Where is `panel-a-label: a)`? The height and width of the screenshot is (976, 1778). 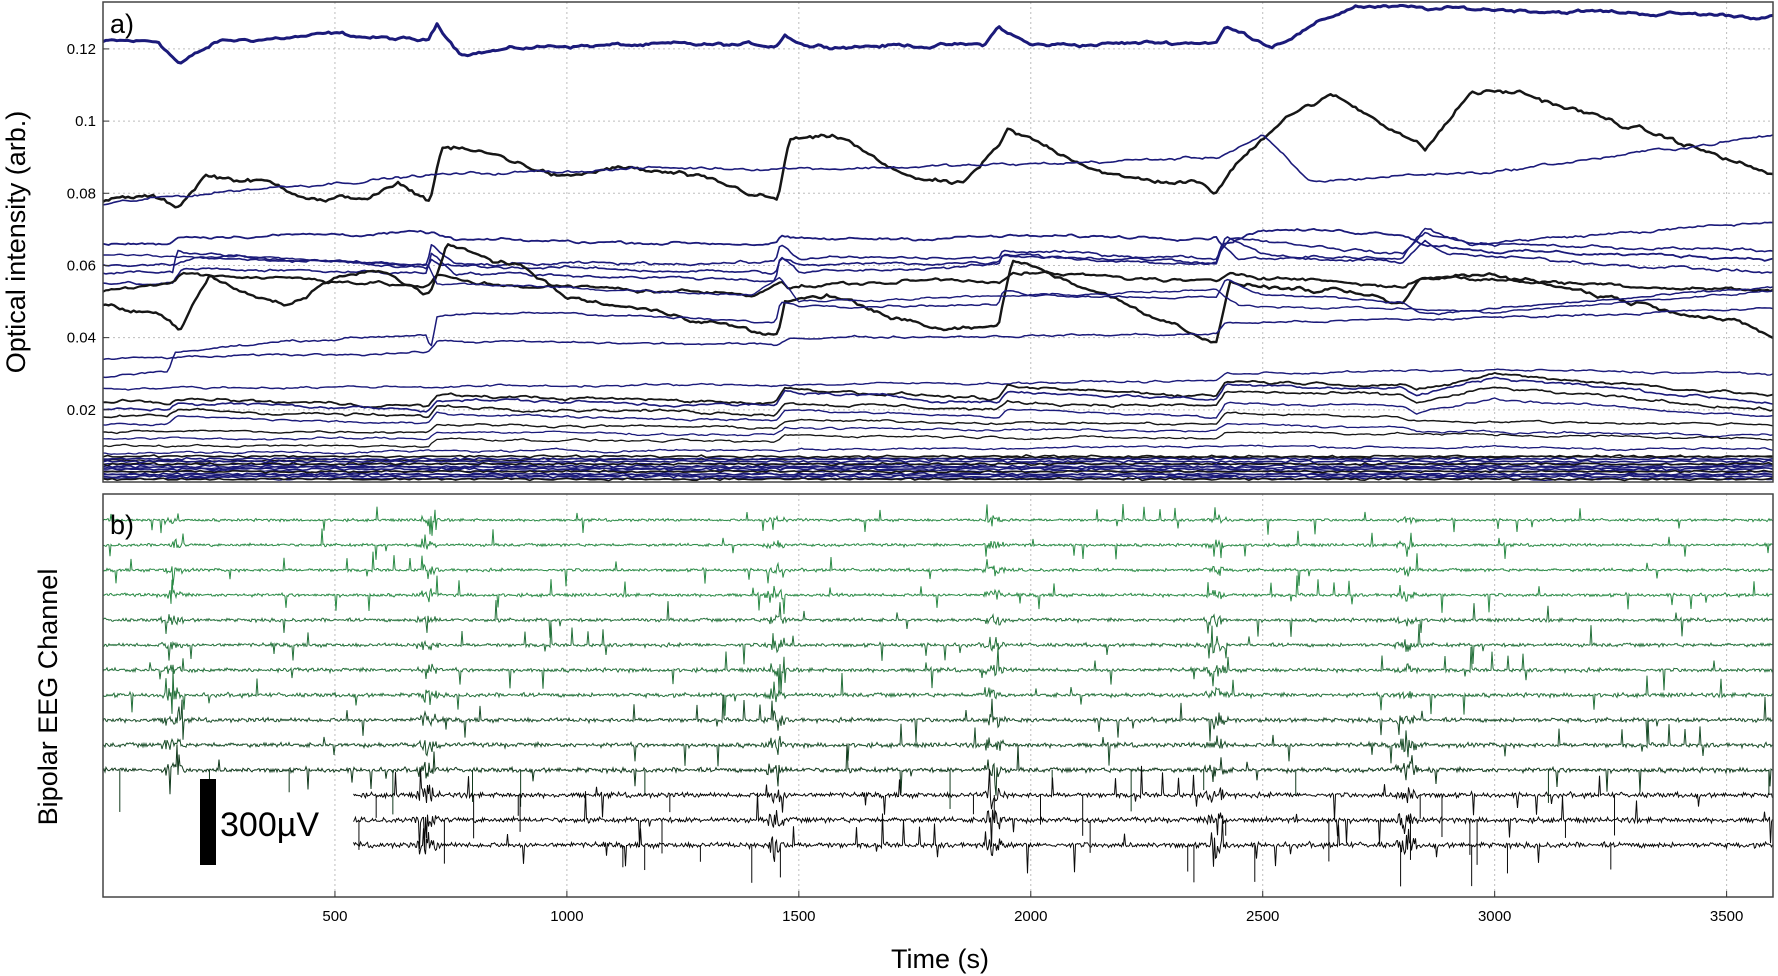 panel-a-label: a) is located at coordinates (122, 24).